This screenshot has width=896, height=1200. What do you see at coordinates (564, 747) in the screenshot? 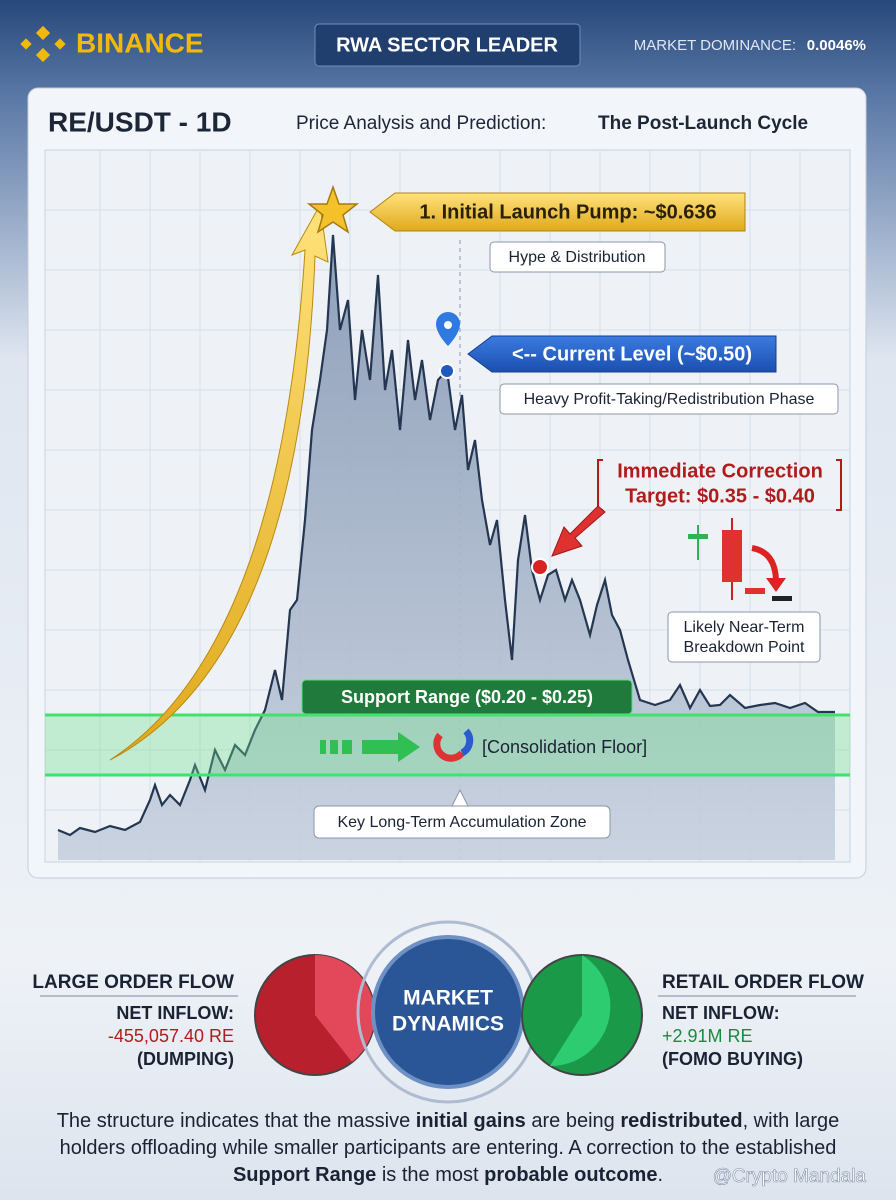
I see `floor-label: [Consolidation Floor]` at bounding box center [564, 747].